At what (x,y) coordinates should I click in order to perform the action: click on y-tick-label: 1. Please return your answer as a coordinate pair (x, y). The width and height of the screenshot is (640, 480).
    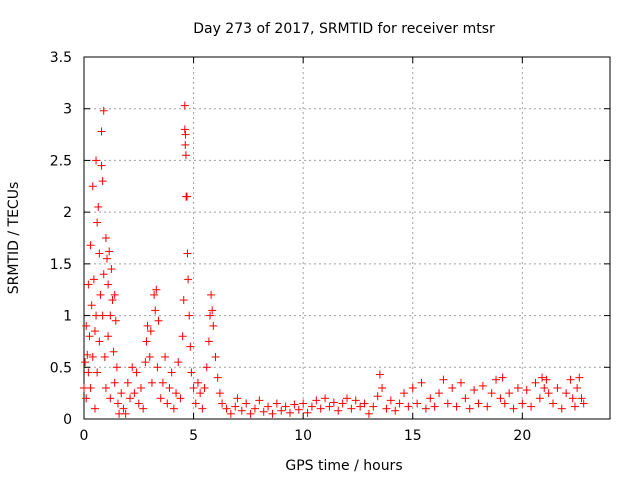
    Looking at the image, I should click on (67, 317).